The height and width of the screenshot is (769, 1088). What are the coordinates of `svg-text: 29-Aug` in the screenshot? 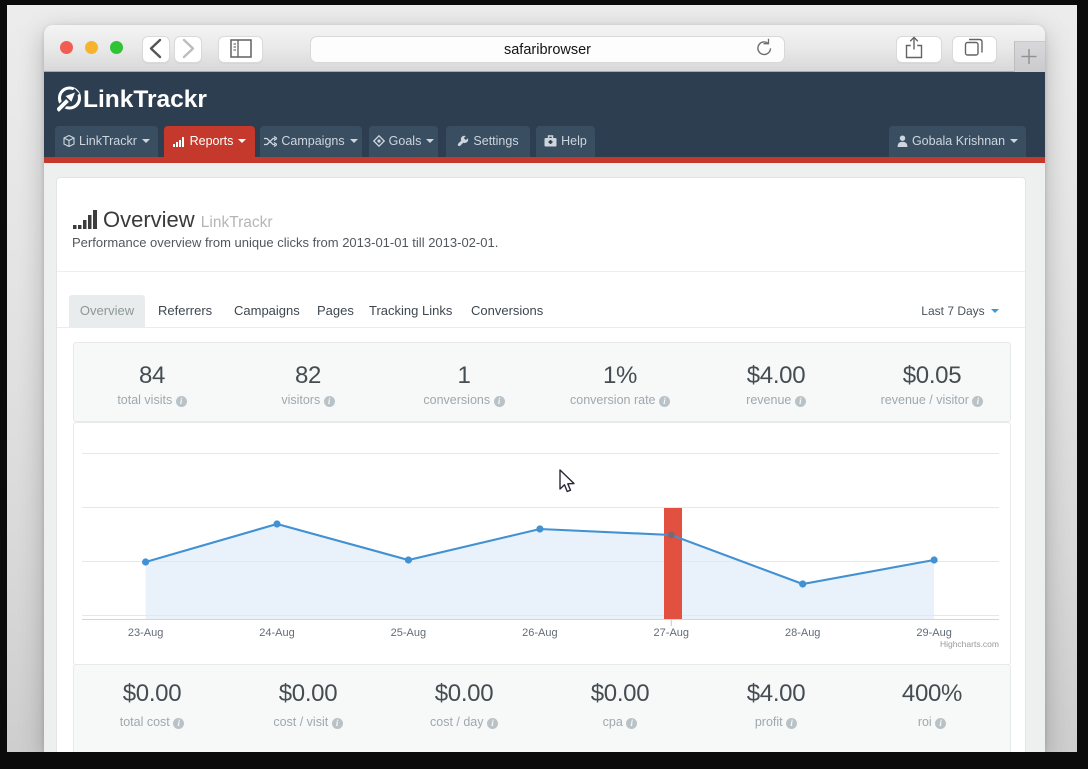 It's located at (933, 633).